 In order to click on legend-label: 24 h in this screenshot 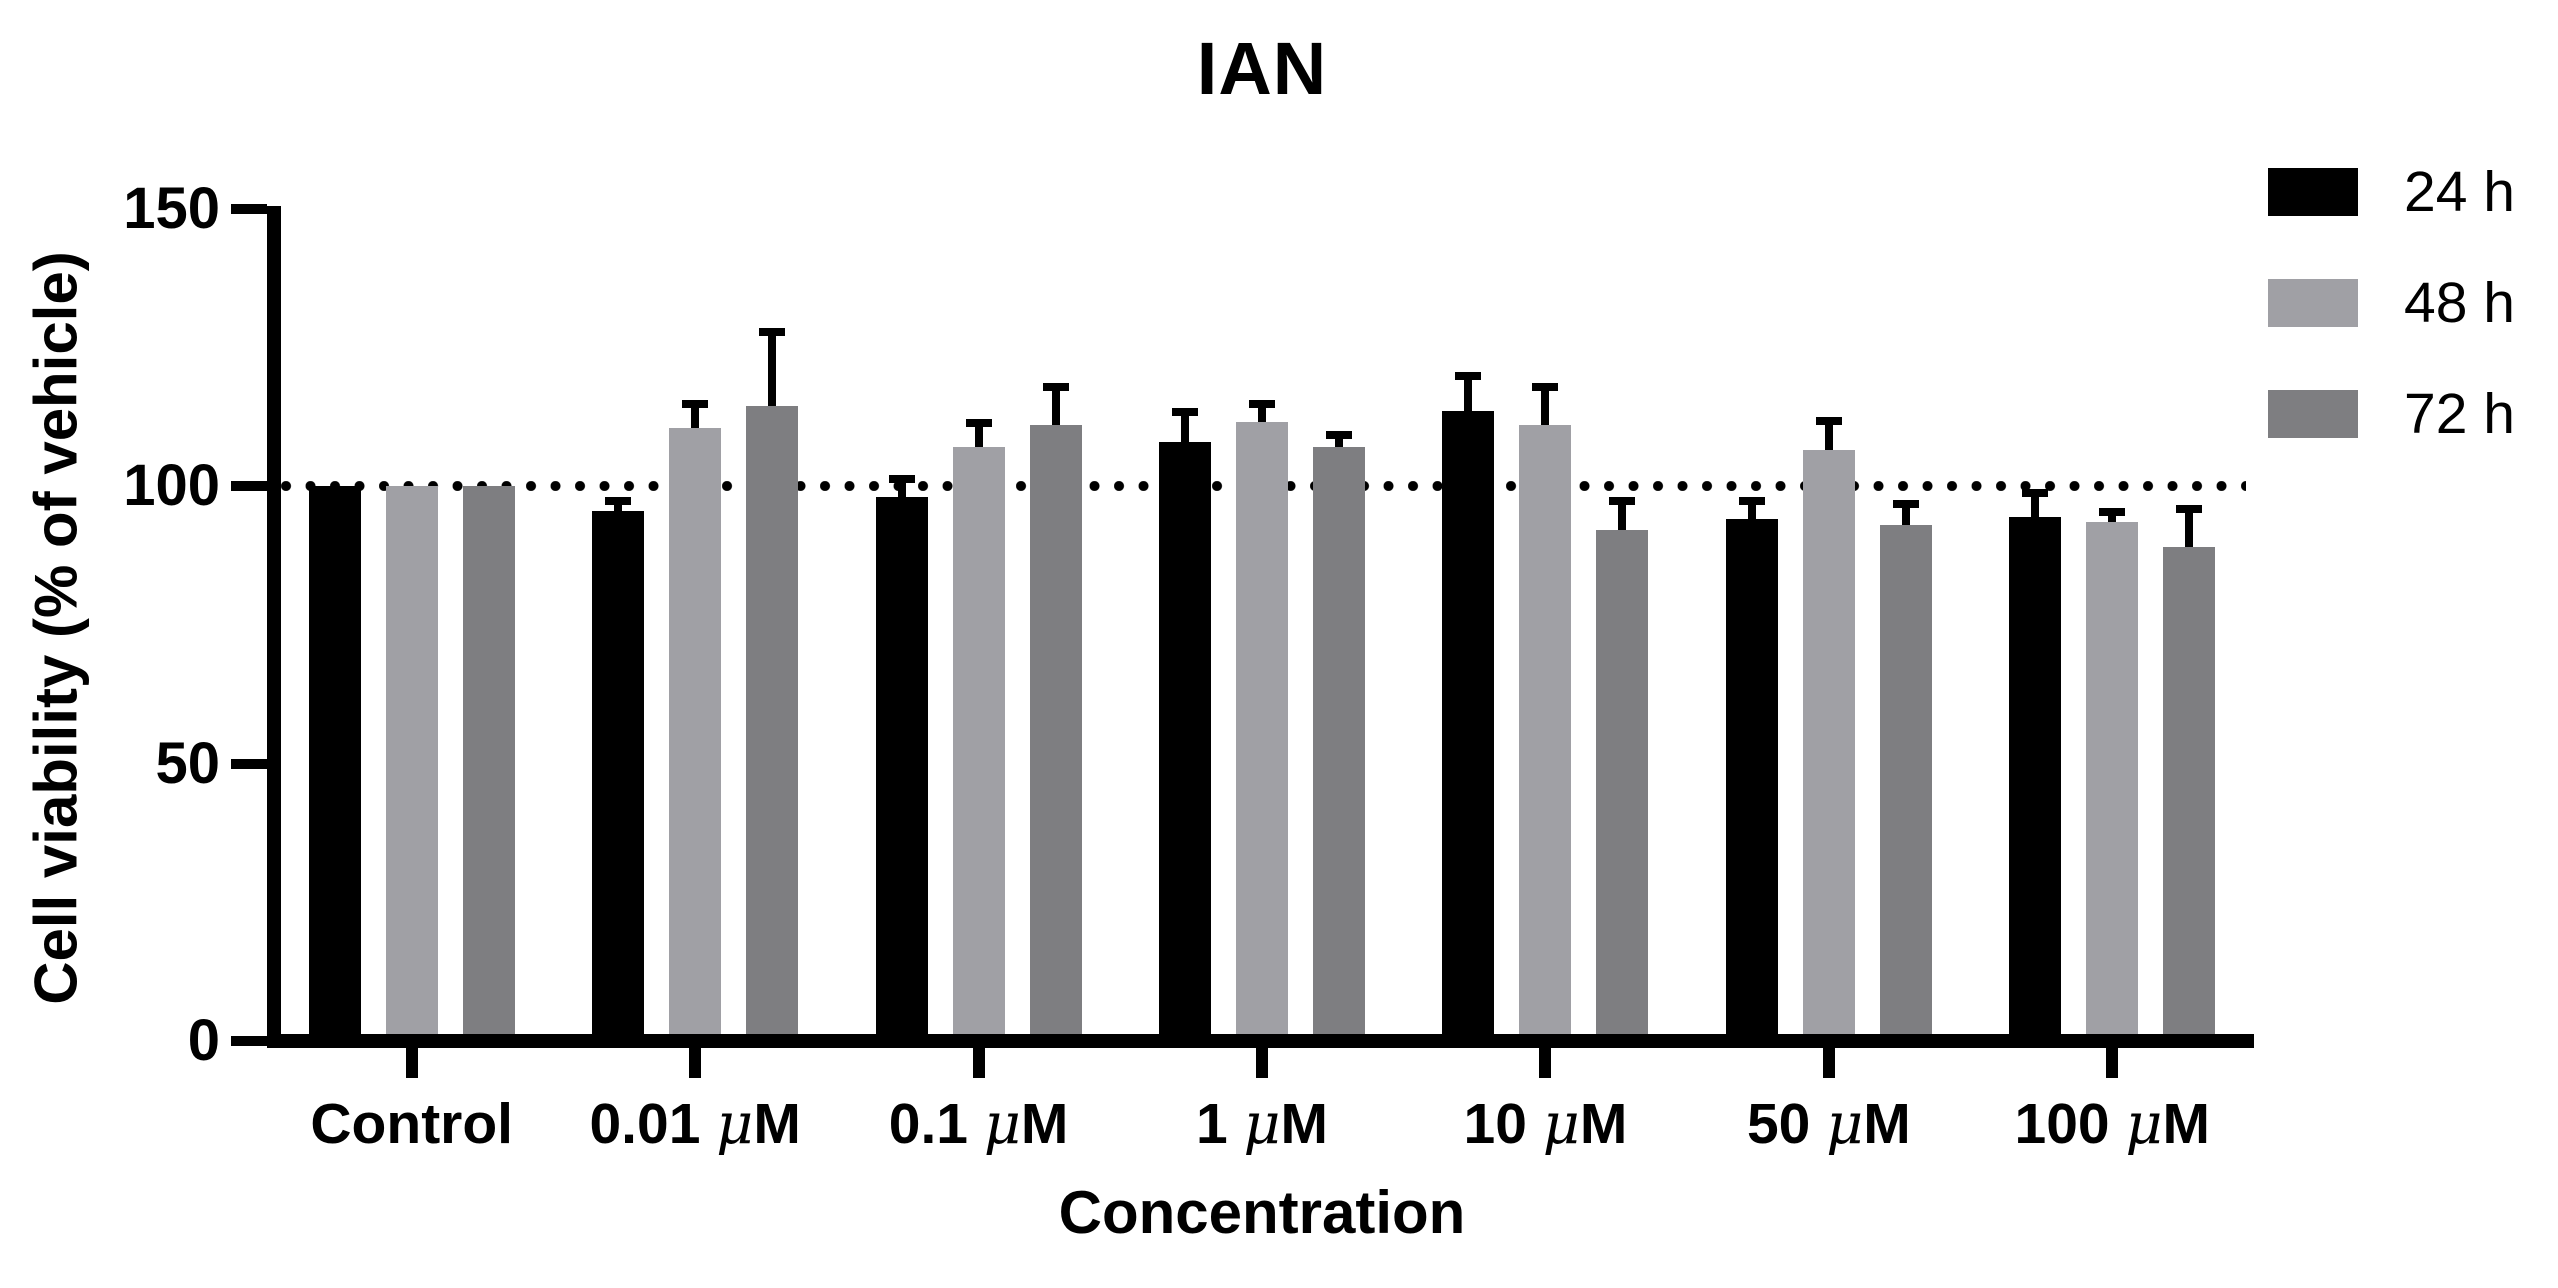, I will do `click(2459, 192)`.